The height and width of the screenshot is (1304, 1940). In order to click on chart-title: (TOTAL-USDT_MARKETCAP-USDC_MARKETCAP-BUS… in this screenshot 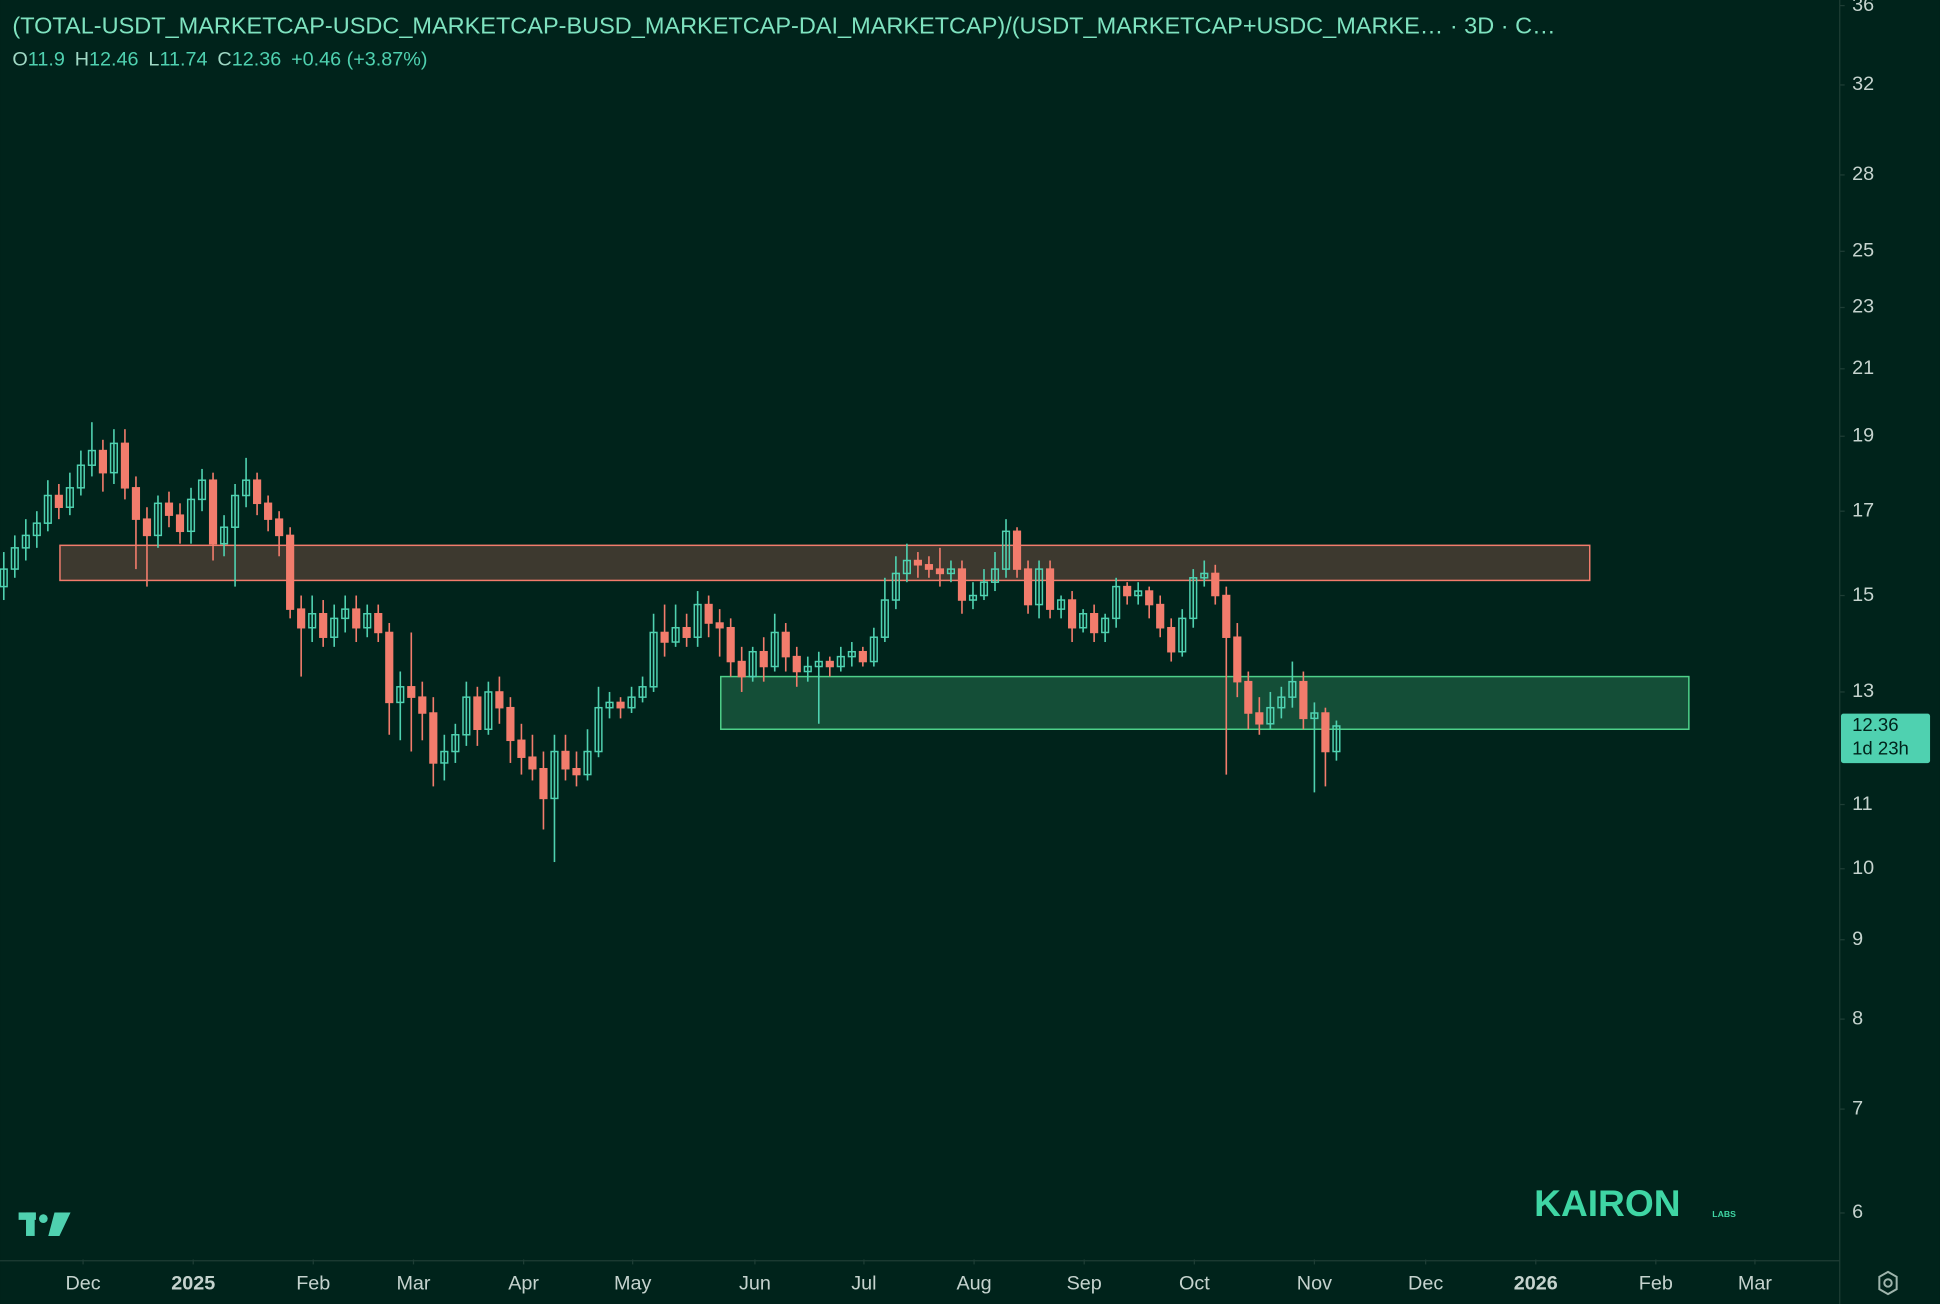, I will do `click(783, 25)`.